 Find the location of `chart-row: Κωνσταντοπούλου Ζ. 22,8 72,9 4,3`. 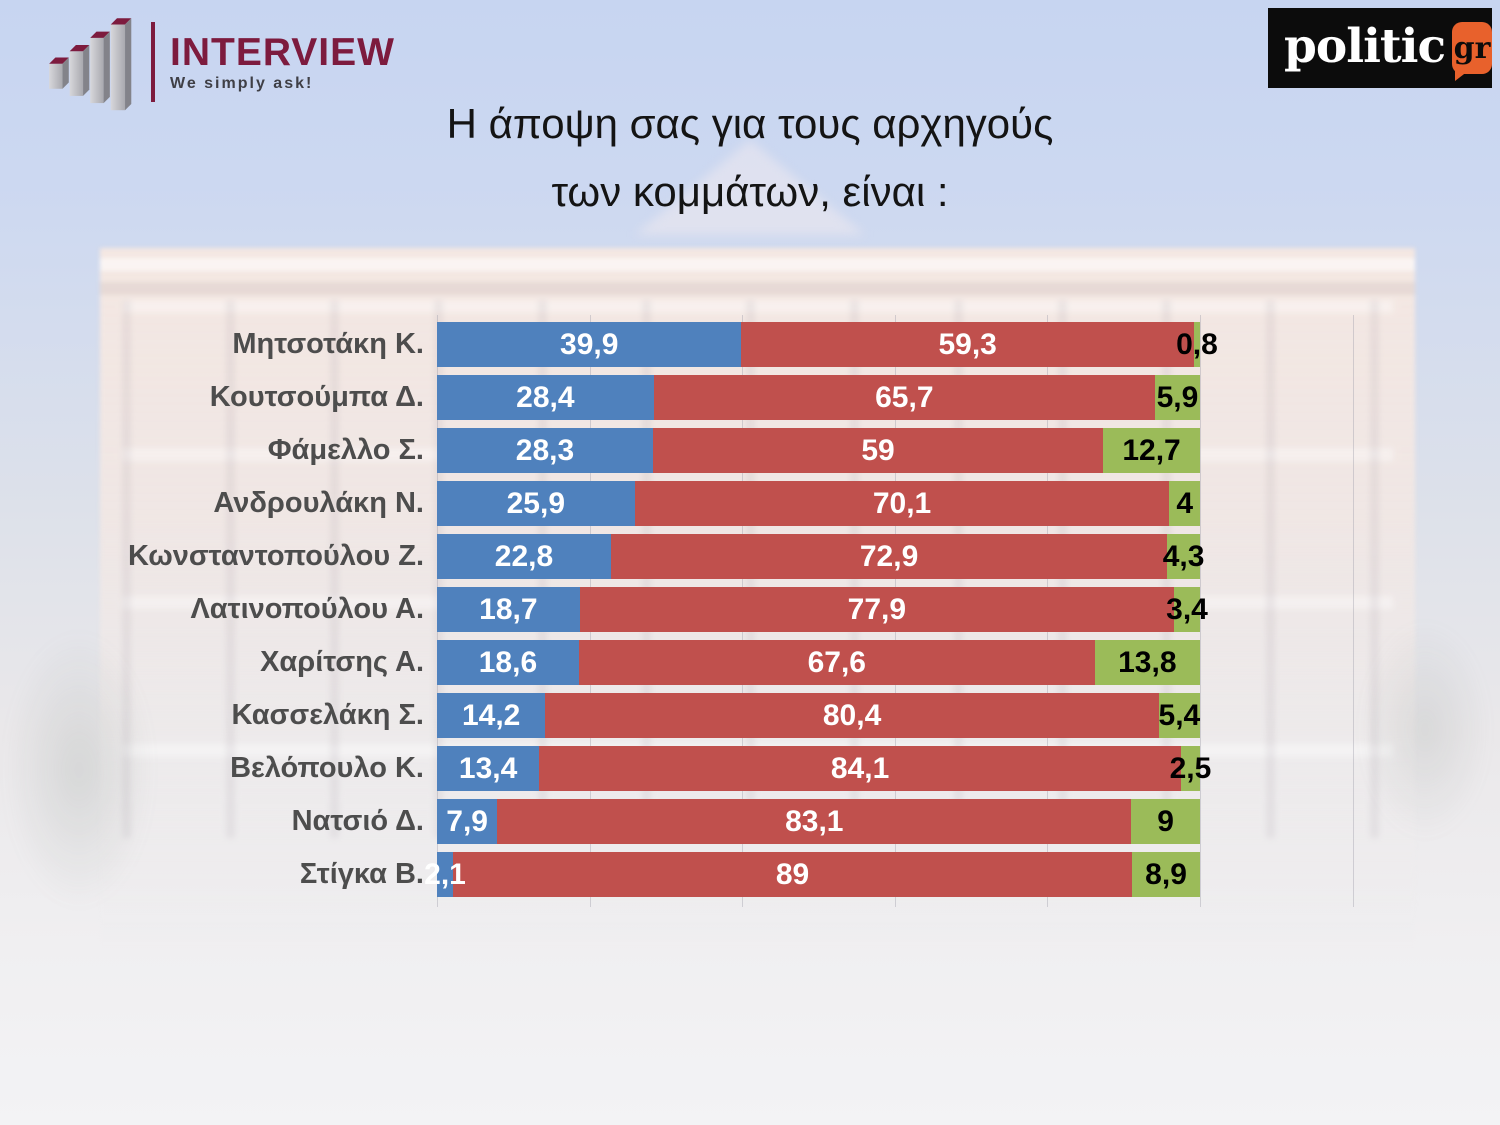

chart-row: Κωνσταντοπούλου Ζ. 22,8 72,9 4,3 is located at coordinates (750, 556).